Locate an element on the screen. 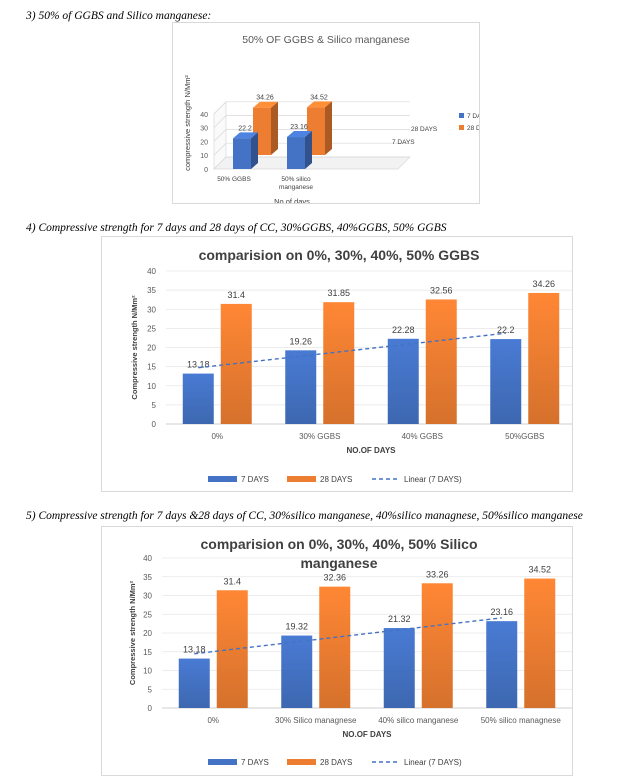 The height and width of the screenshot is (780, 623). chart-3-data-label: 31.4 is located at coordinates (232, 581).